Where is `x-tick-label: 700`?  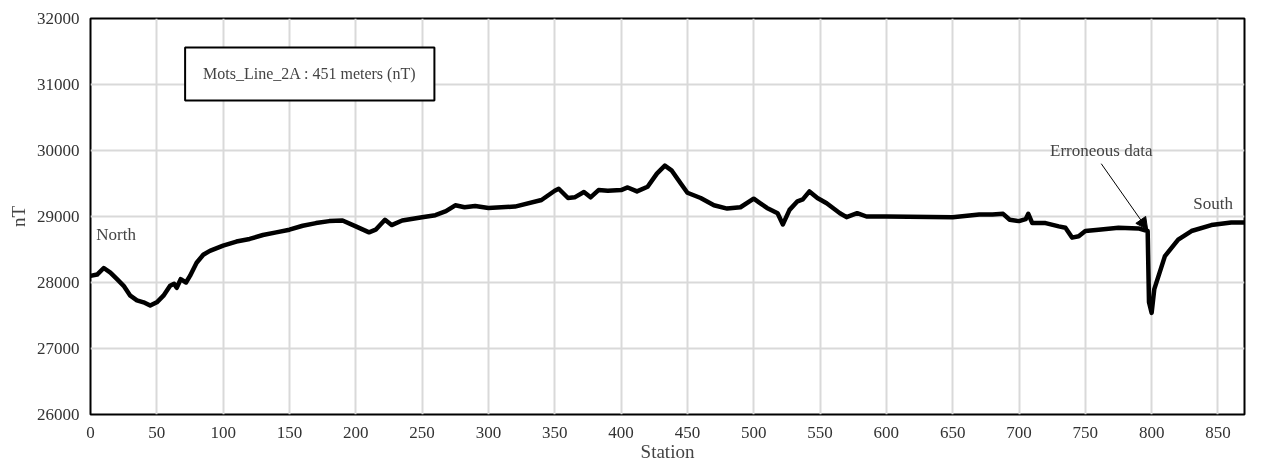 x-tick-label: 700 is located at coordinates (1019, 432).